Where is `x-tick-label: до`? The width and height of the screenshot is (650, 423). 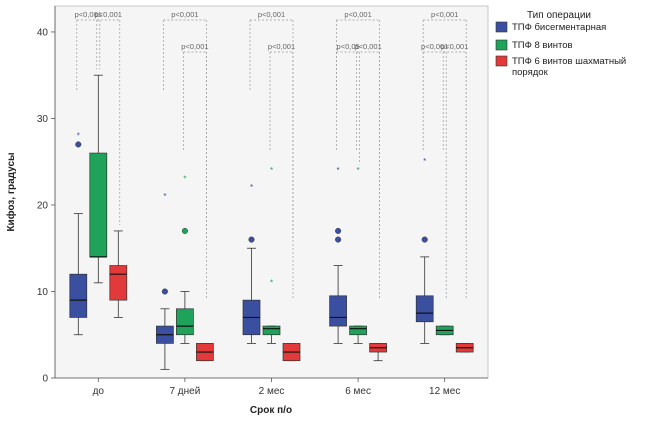 x-tick-label: до is located at coordinates (99, 391).